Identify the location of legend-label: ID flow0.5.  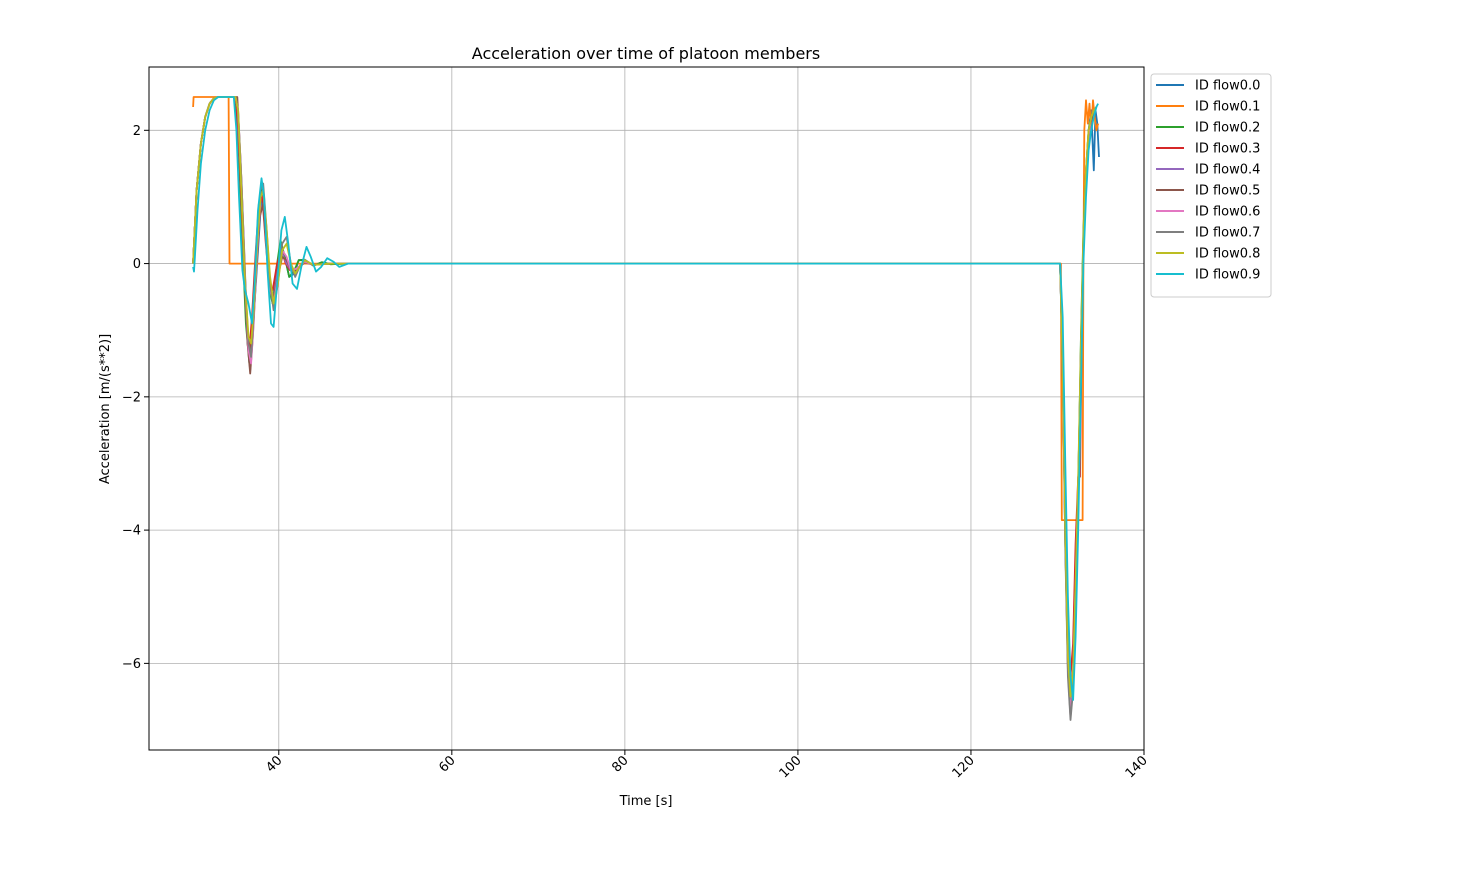
(1227, 191).